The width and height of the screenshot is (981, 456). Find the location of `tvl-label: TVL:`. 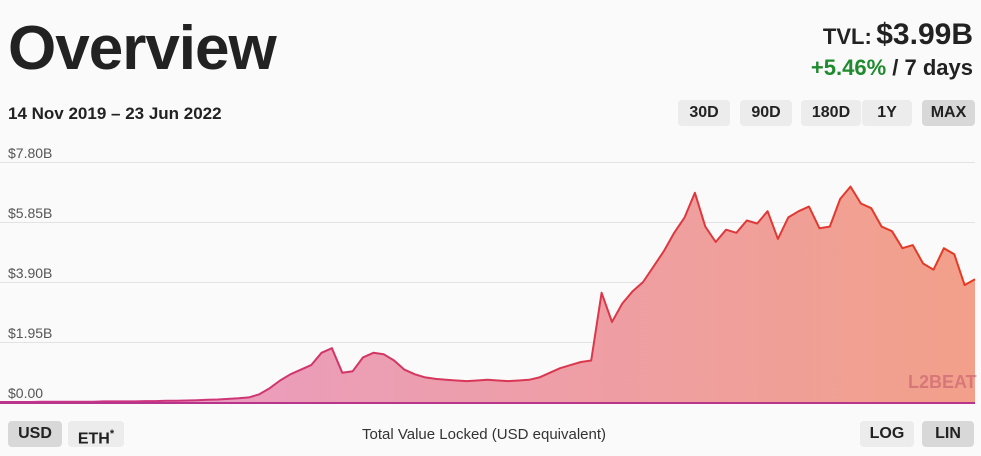

tvl-label: TVL: is located at coordinates (847, 36).